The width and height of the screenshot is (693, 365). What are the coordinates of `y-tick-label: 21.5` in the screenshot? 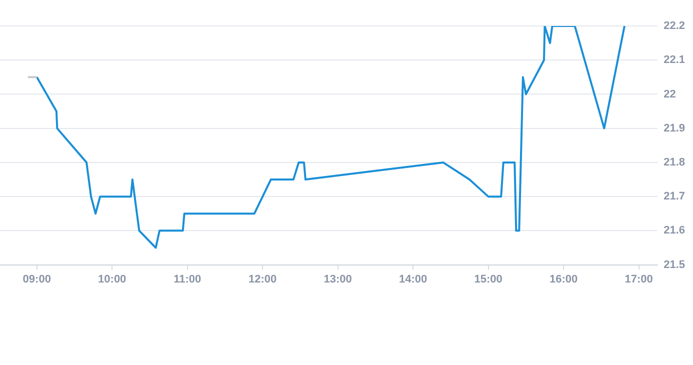 It's located at (675, 264).